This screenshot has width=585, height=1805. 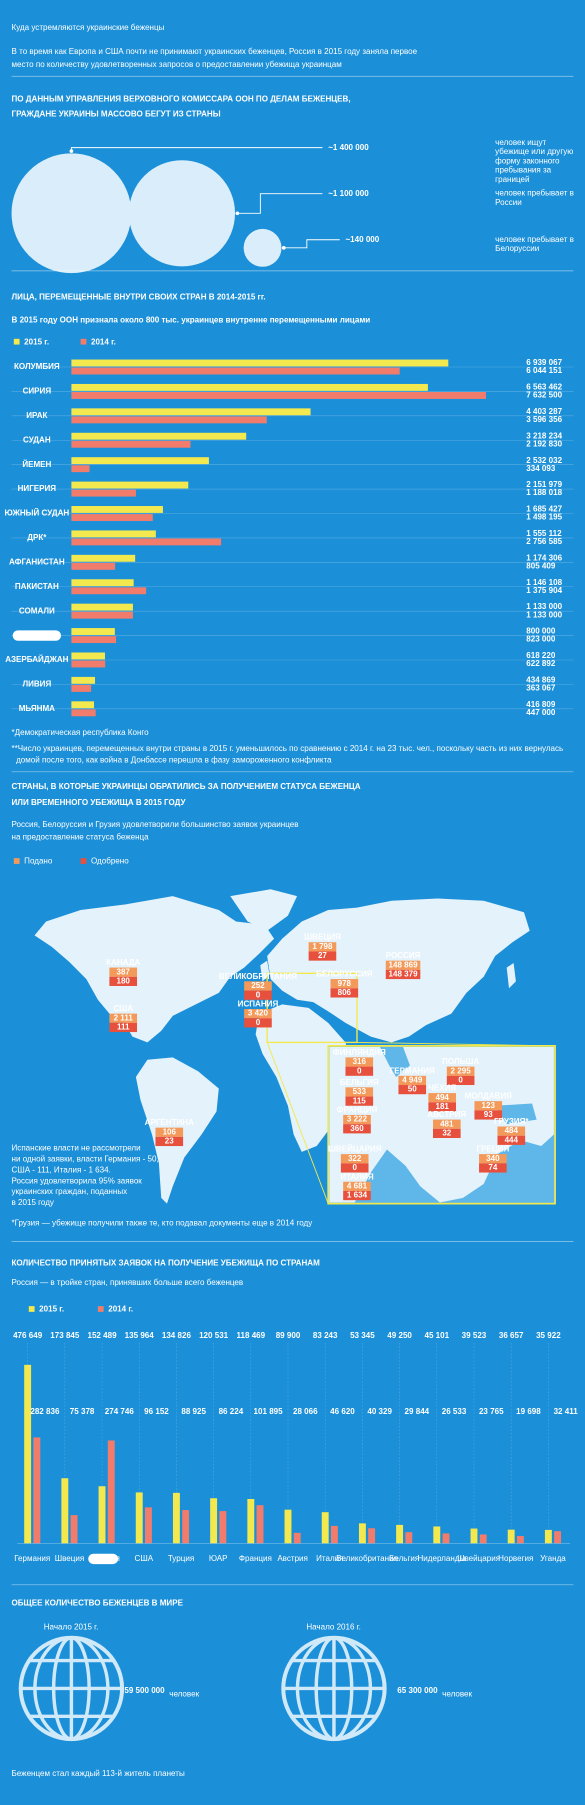 What do you see at coordinates (446, 1133) in the screenshot?
I see `map-value: 32` at bounding box center [446, 1133].